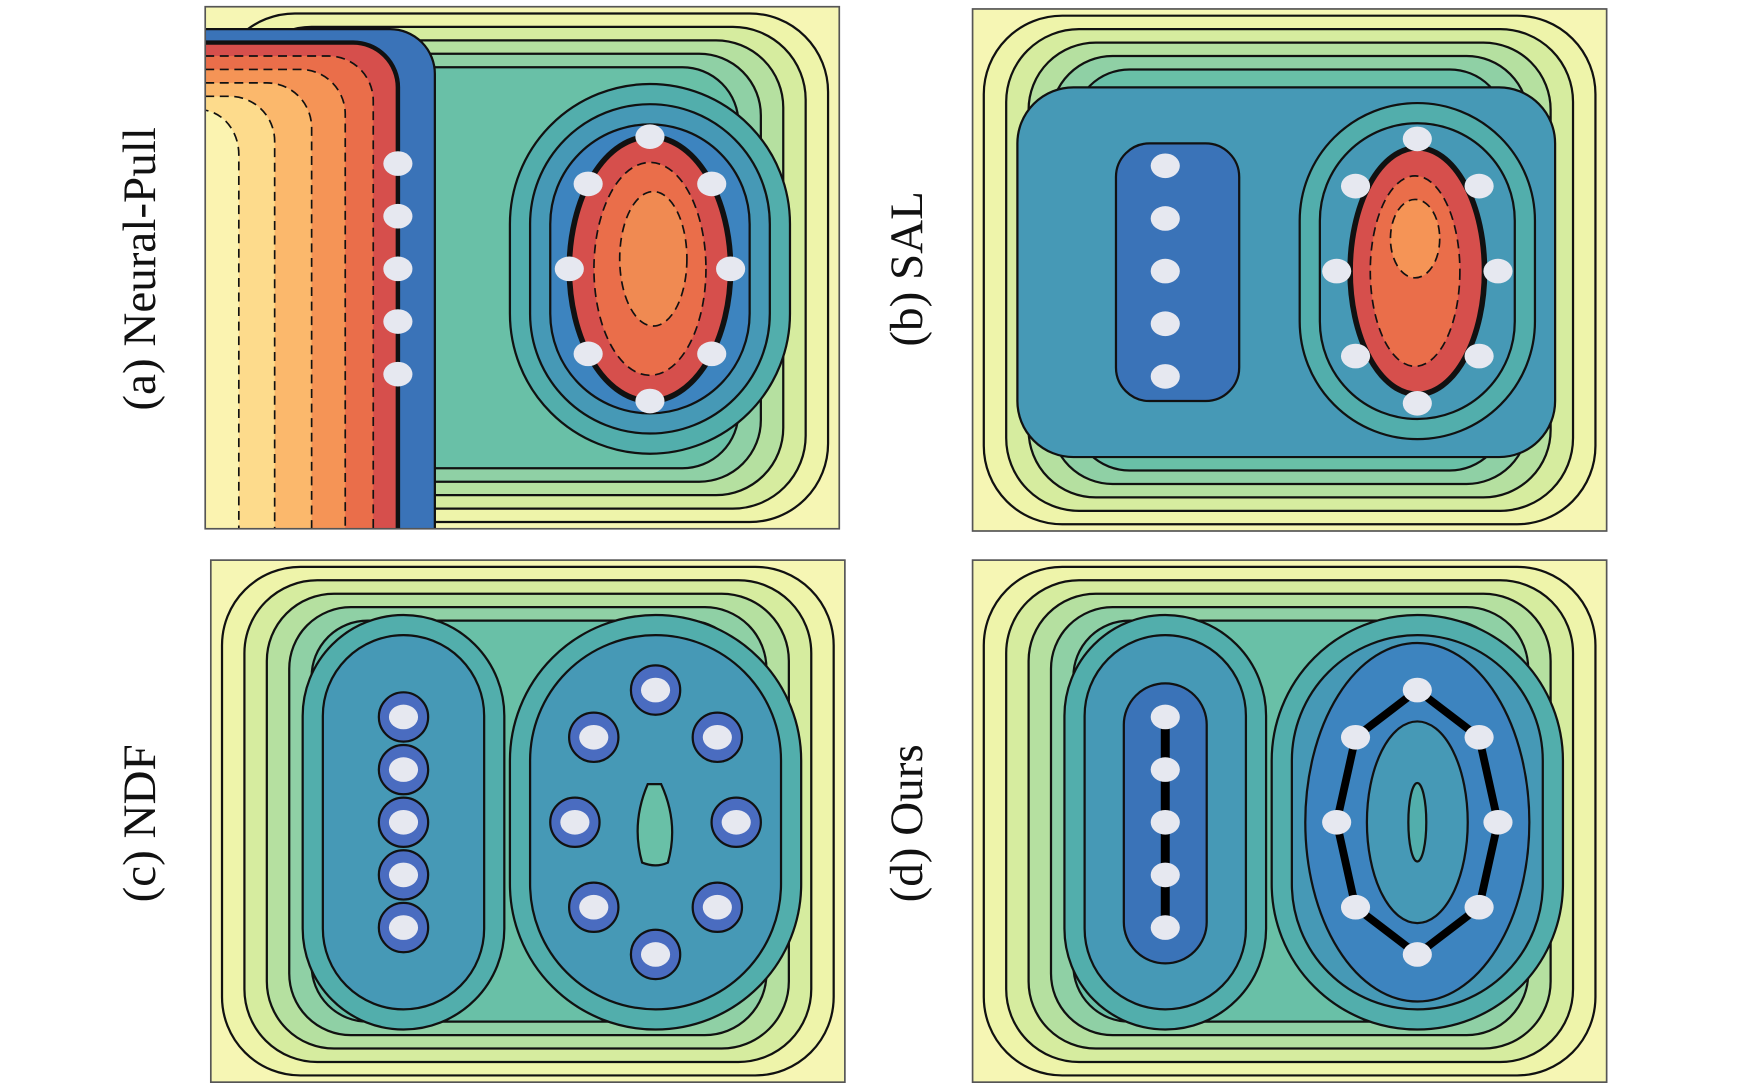 Image resolution: width=1748 pixels, height=1090 pixels. I want to click on panel-label: (a) Neural-Pull, so click(140, 268).